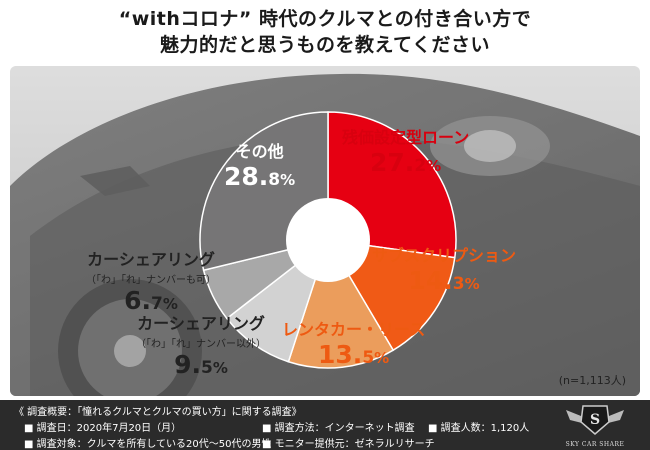 This screenshot has width=650, height=450. I want to click on slice-percent: 6.7%, so click(151, 300).